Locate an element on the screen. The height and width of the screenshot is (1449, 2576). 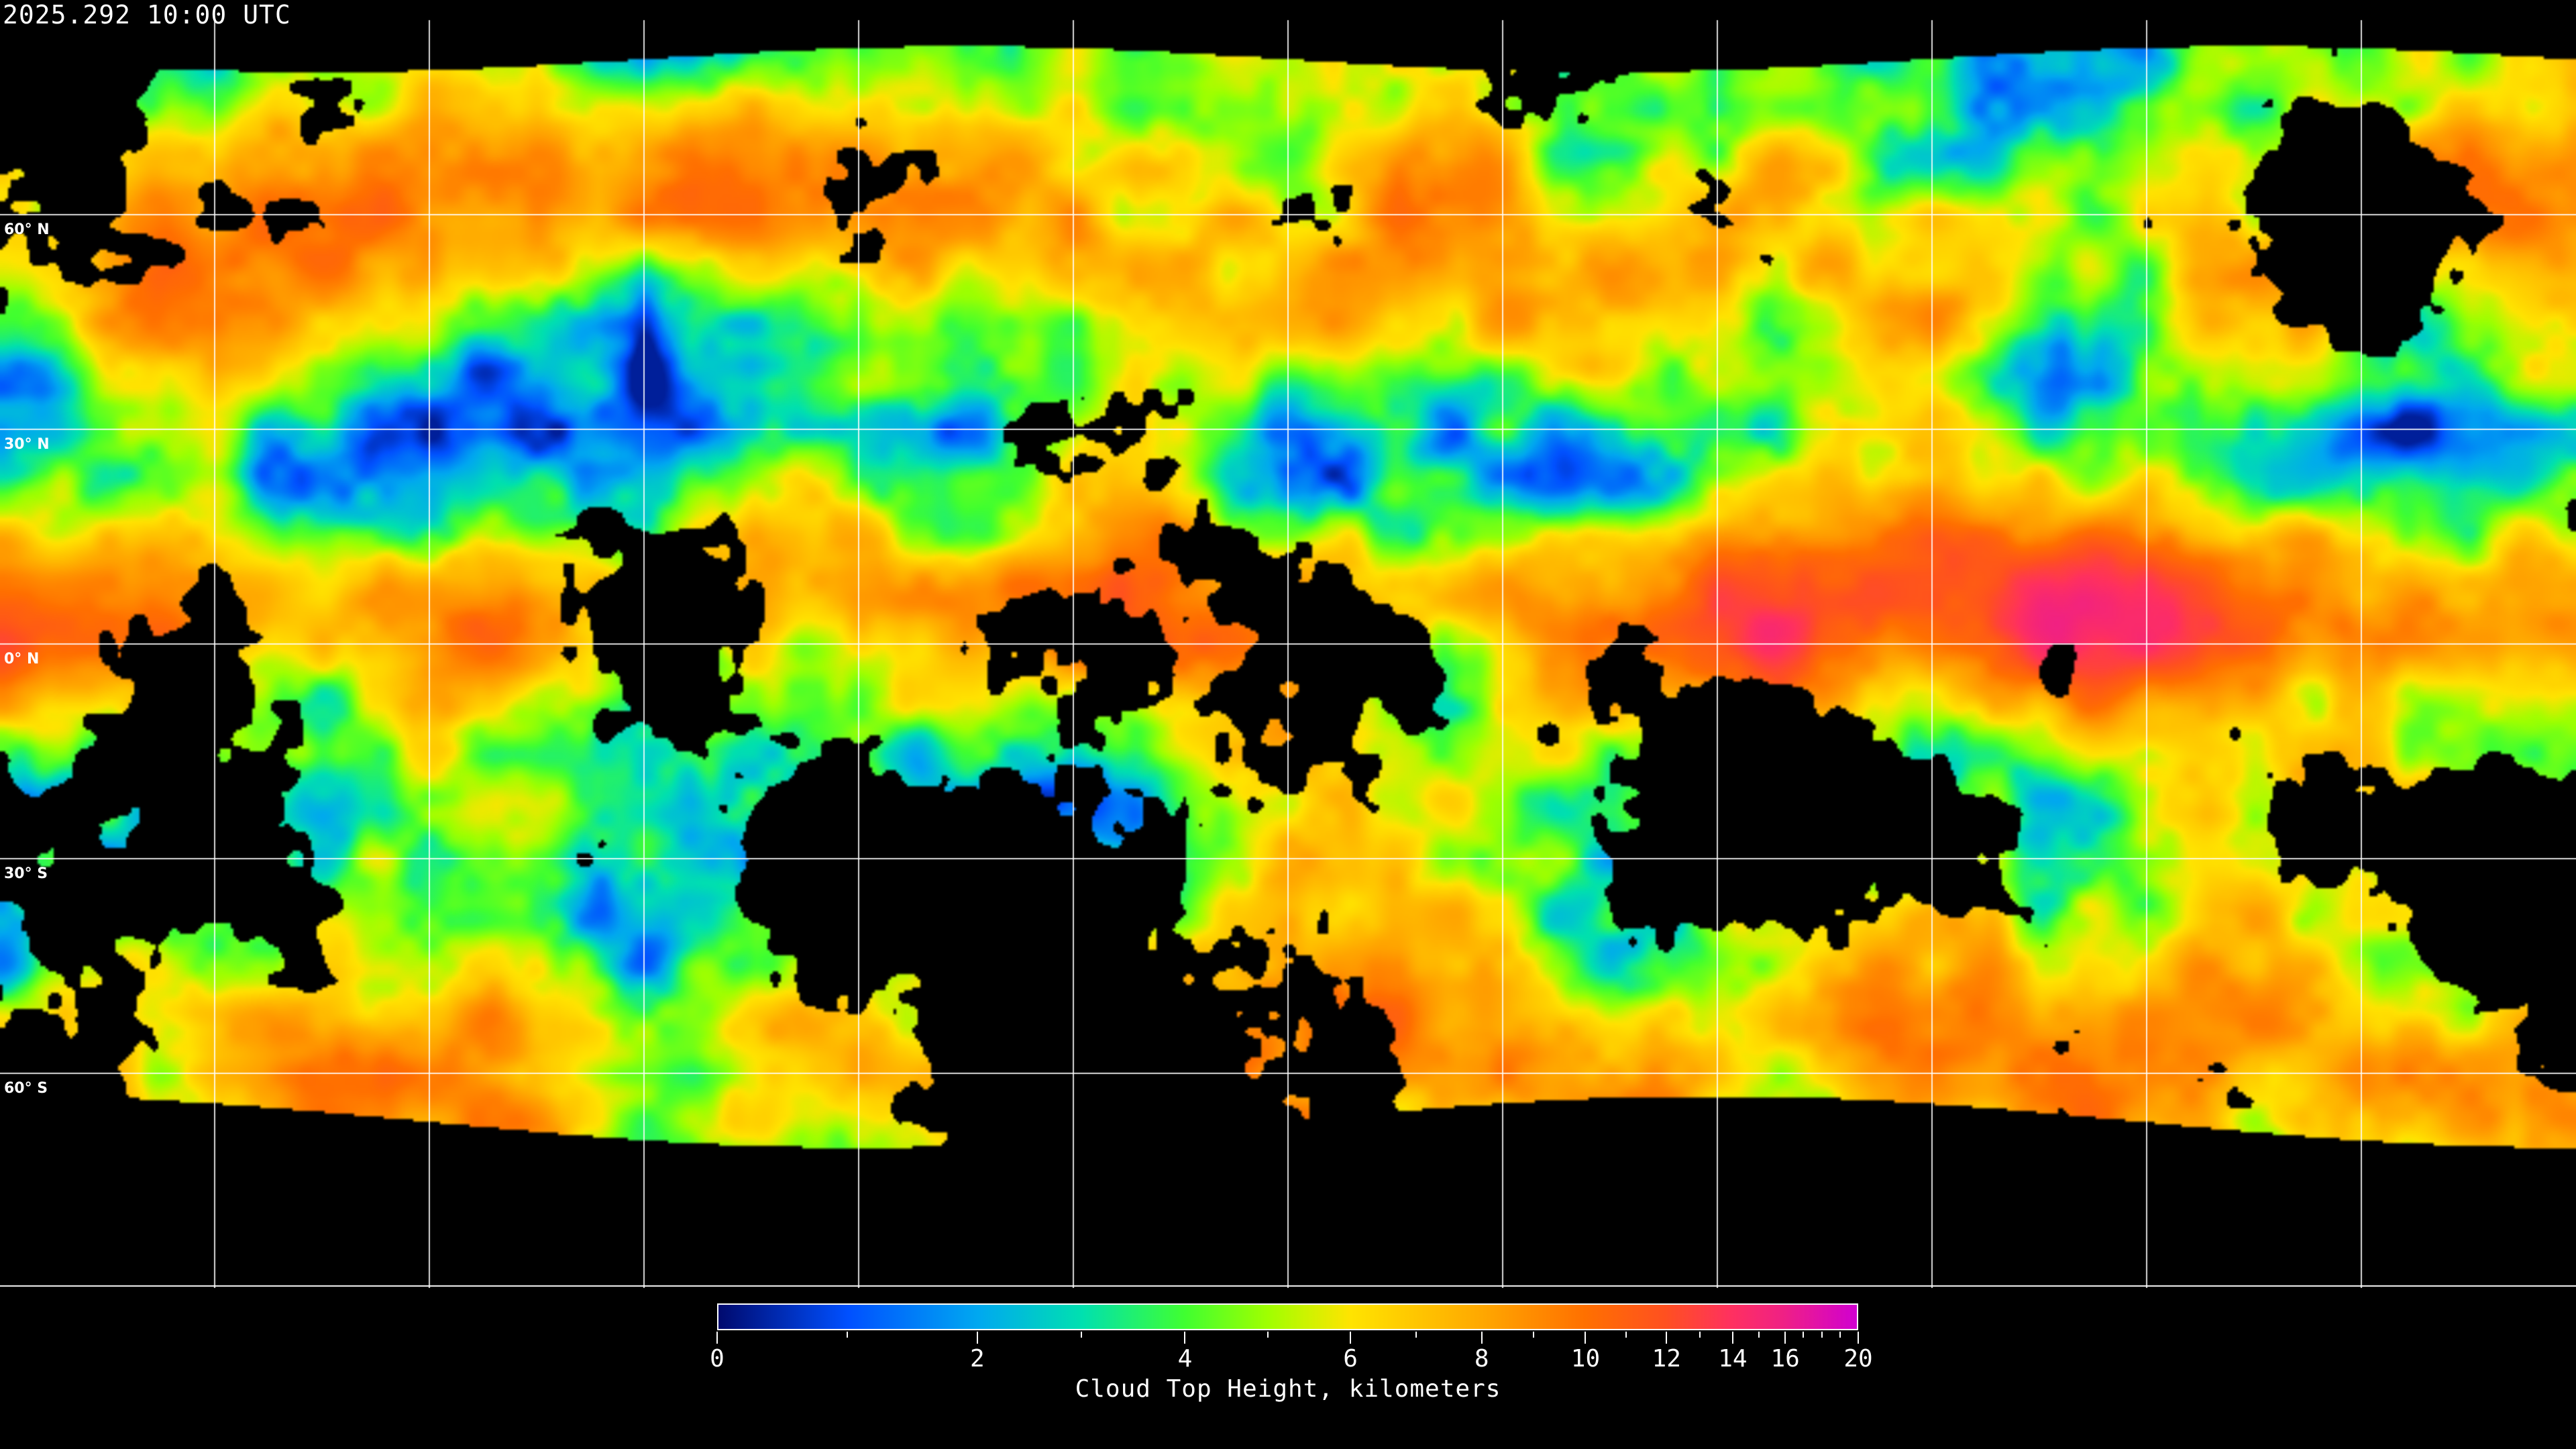
colorbar-tick-label: 4 is located at coordinates (1185, 1359).